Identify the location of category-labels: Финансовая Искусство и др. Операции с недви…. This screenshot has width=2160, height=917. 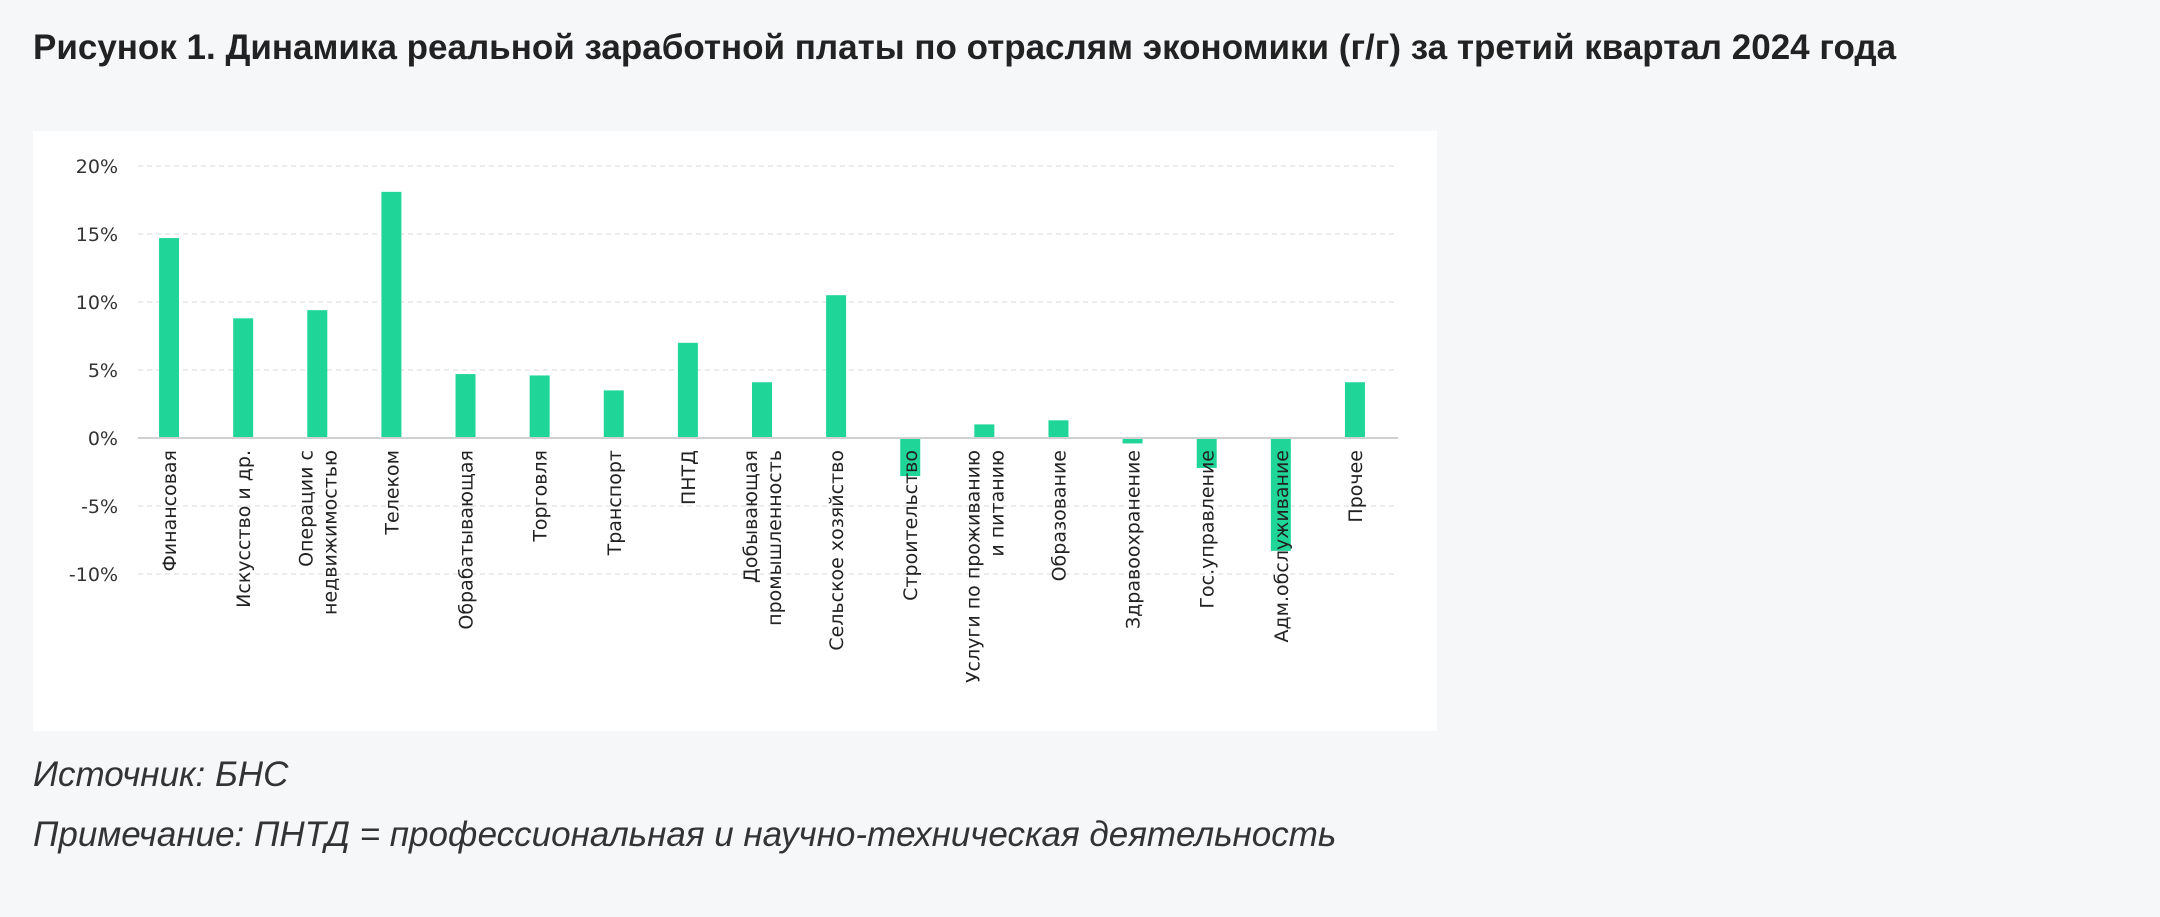
(763, 566).